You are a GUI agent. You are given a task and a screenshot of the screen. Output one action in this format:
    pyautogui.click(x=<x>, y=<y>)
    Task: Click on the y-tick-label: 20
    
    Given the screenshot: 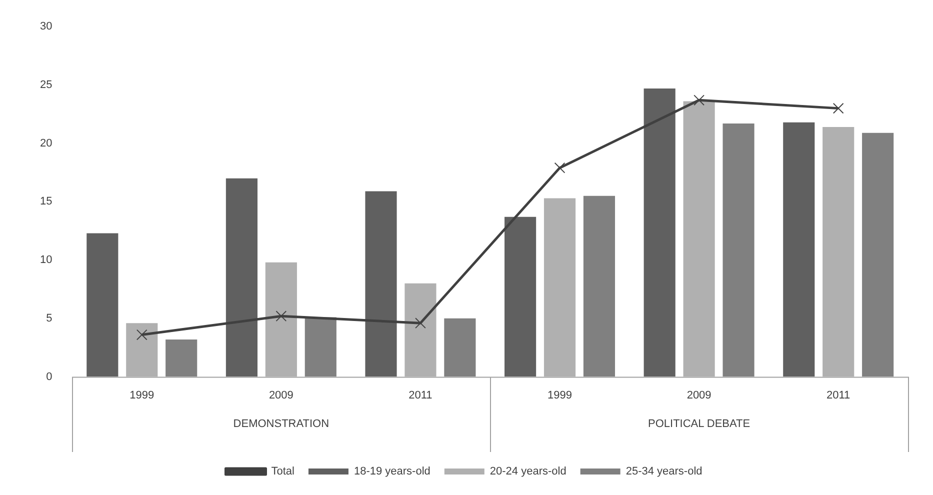 What is the action you would take?
    pyautogui.click(x=46, y=143)
    